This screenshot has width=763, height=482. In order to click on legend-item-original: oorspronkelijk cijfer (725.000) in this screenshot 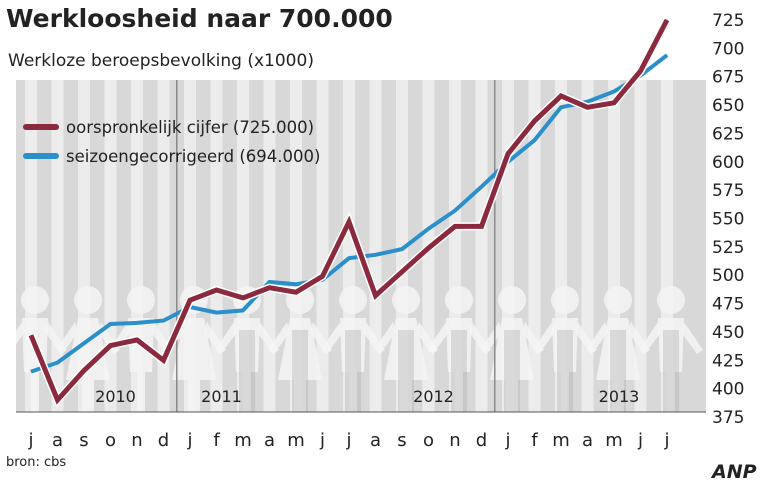, I will do `click(168, 127)`.